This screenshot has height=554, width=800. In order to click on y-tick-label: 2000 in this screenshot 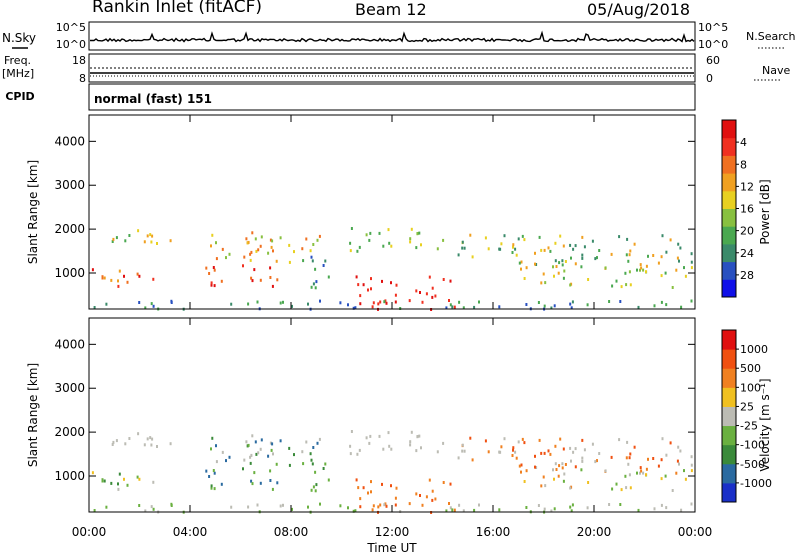, I will do `click(69, 229)`.